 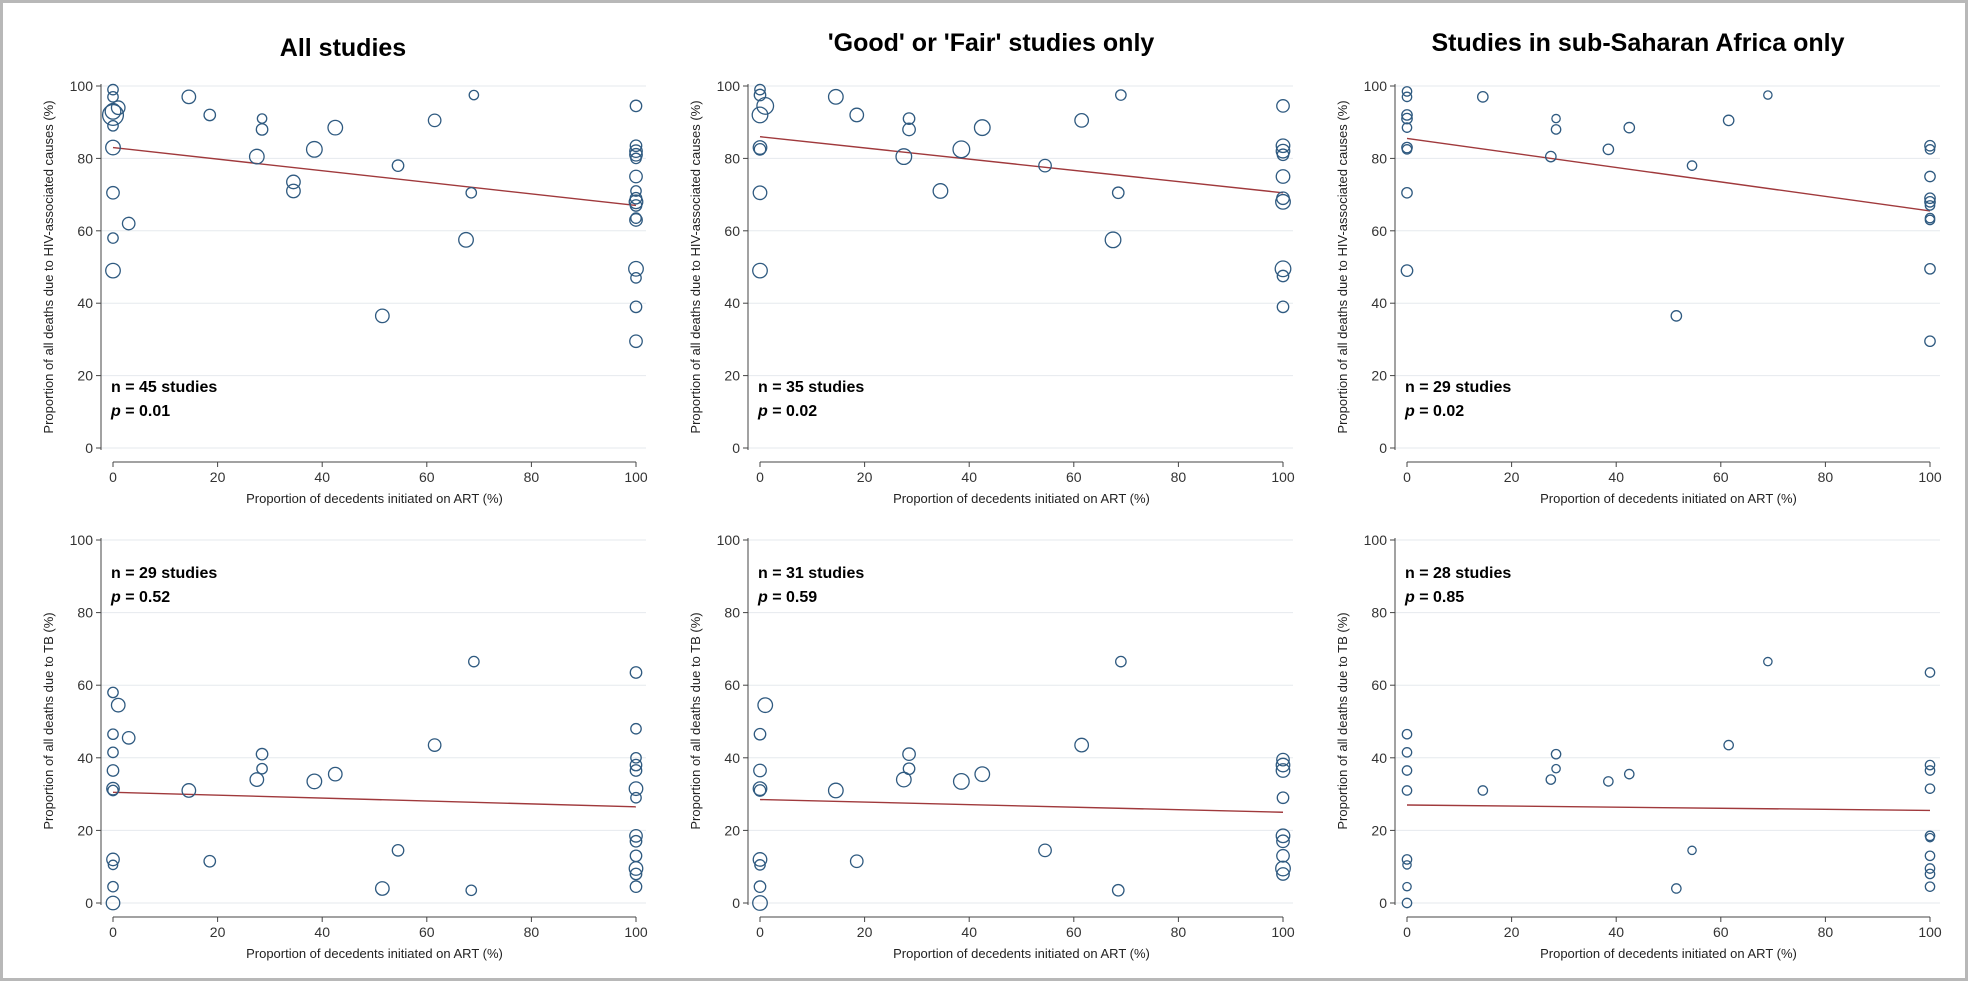 What do you see at coordinates (729, 540) in the screenshot?
I see `y-tick-label: 100` at bounding box center [729, 540].